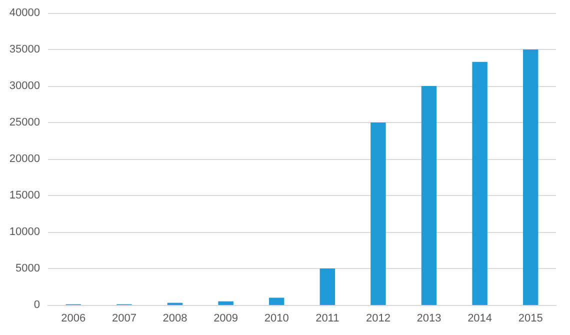 The width and height of the screenshot is (570, 335). Describe the element at coordinates (28, 268) in the screenshot. I see `y-tick-label: 5000` at that location.